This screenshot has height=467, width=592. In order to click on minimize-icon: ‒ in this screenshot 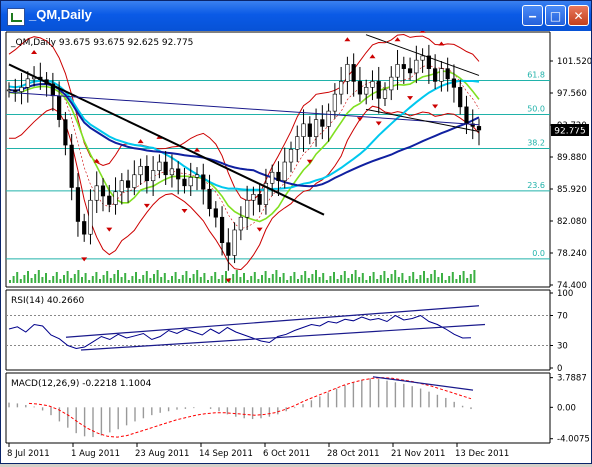, I will do `click(532, 15)`.